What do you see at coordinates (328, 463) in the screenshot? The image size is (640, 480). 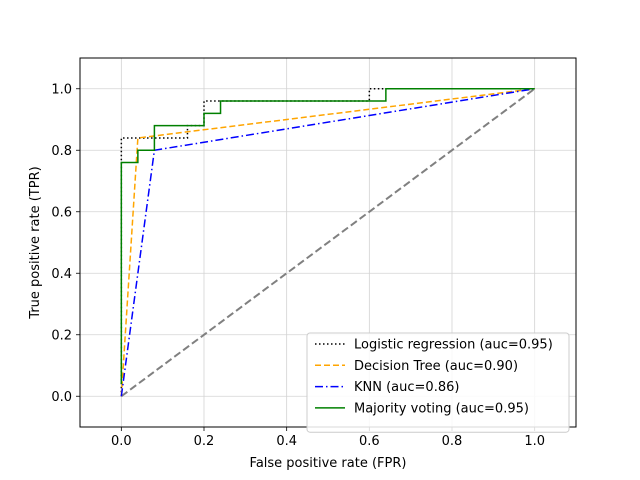 I see `x-axis-label: False positive rate (FPR)` at bounding box center [328, 463].